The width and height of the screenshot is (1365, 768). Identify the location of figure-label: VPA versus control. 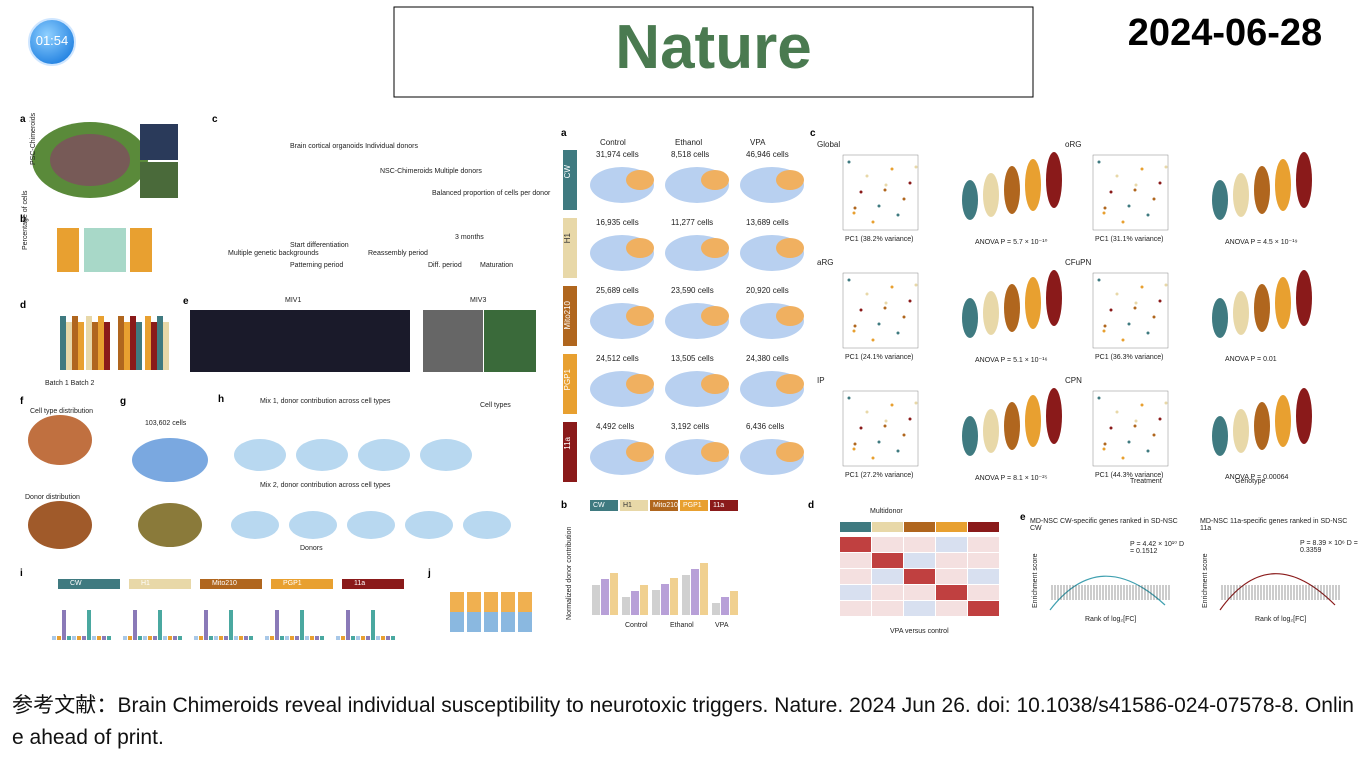
(919, 631).